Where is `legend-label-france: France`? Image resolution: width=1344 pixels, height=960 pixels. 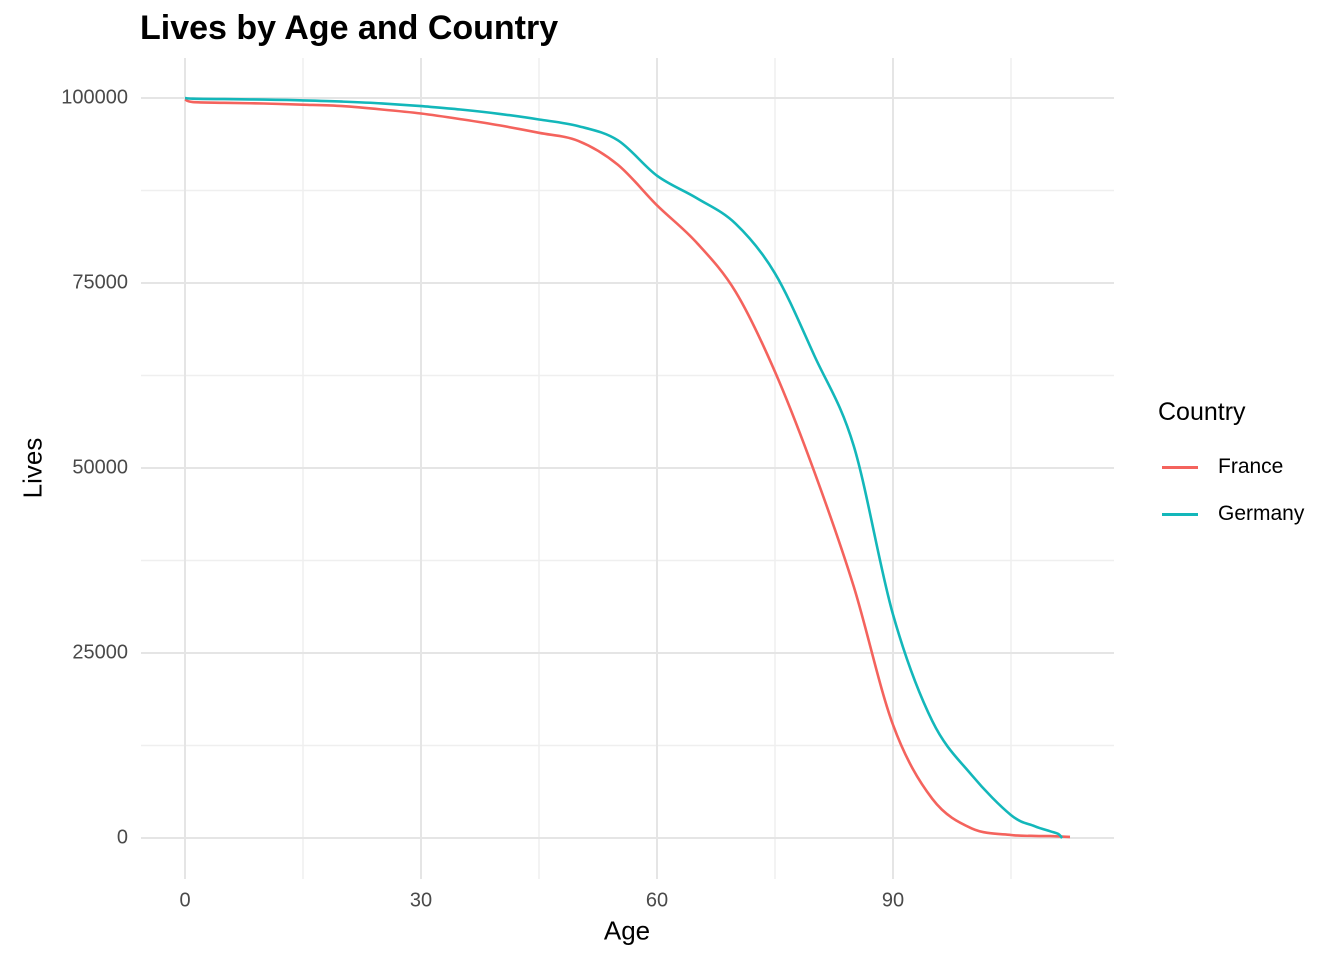 legend-label-france: France is located at coordinates (1251, 466).